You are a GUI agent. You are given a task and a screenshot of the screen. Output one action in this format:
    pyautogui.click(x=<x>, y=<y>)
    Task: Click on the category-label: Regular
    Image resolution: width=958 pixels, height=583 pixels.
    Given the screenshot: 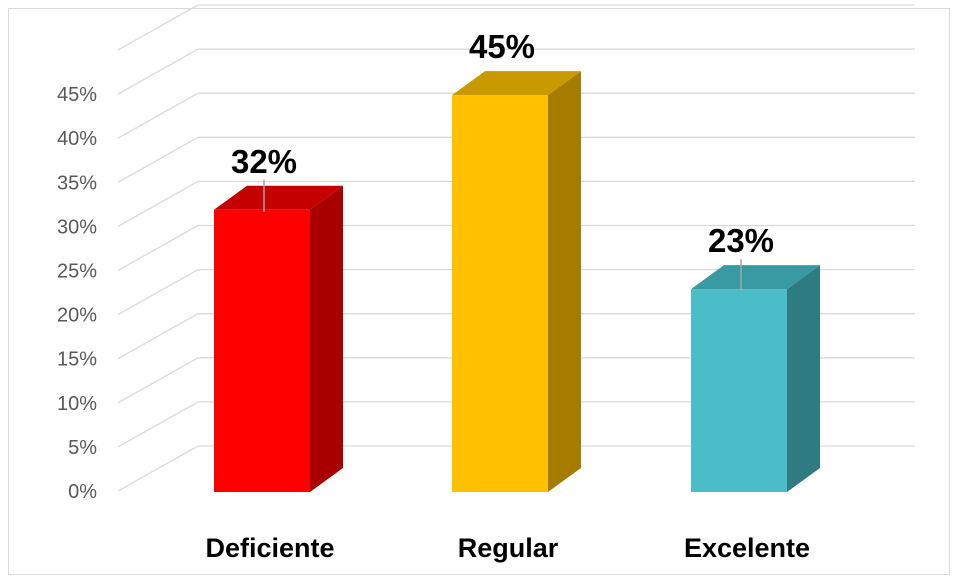 What is the action you would take?
    pyautogui.click(x=508, y=548)
    